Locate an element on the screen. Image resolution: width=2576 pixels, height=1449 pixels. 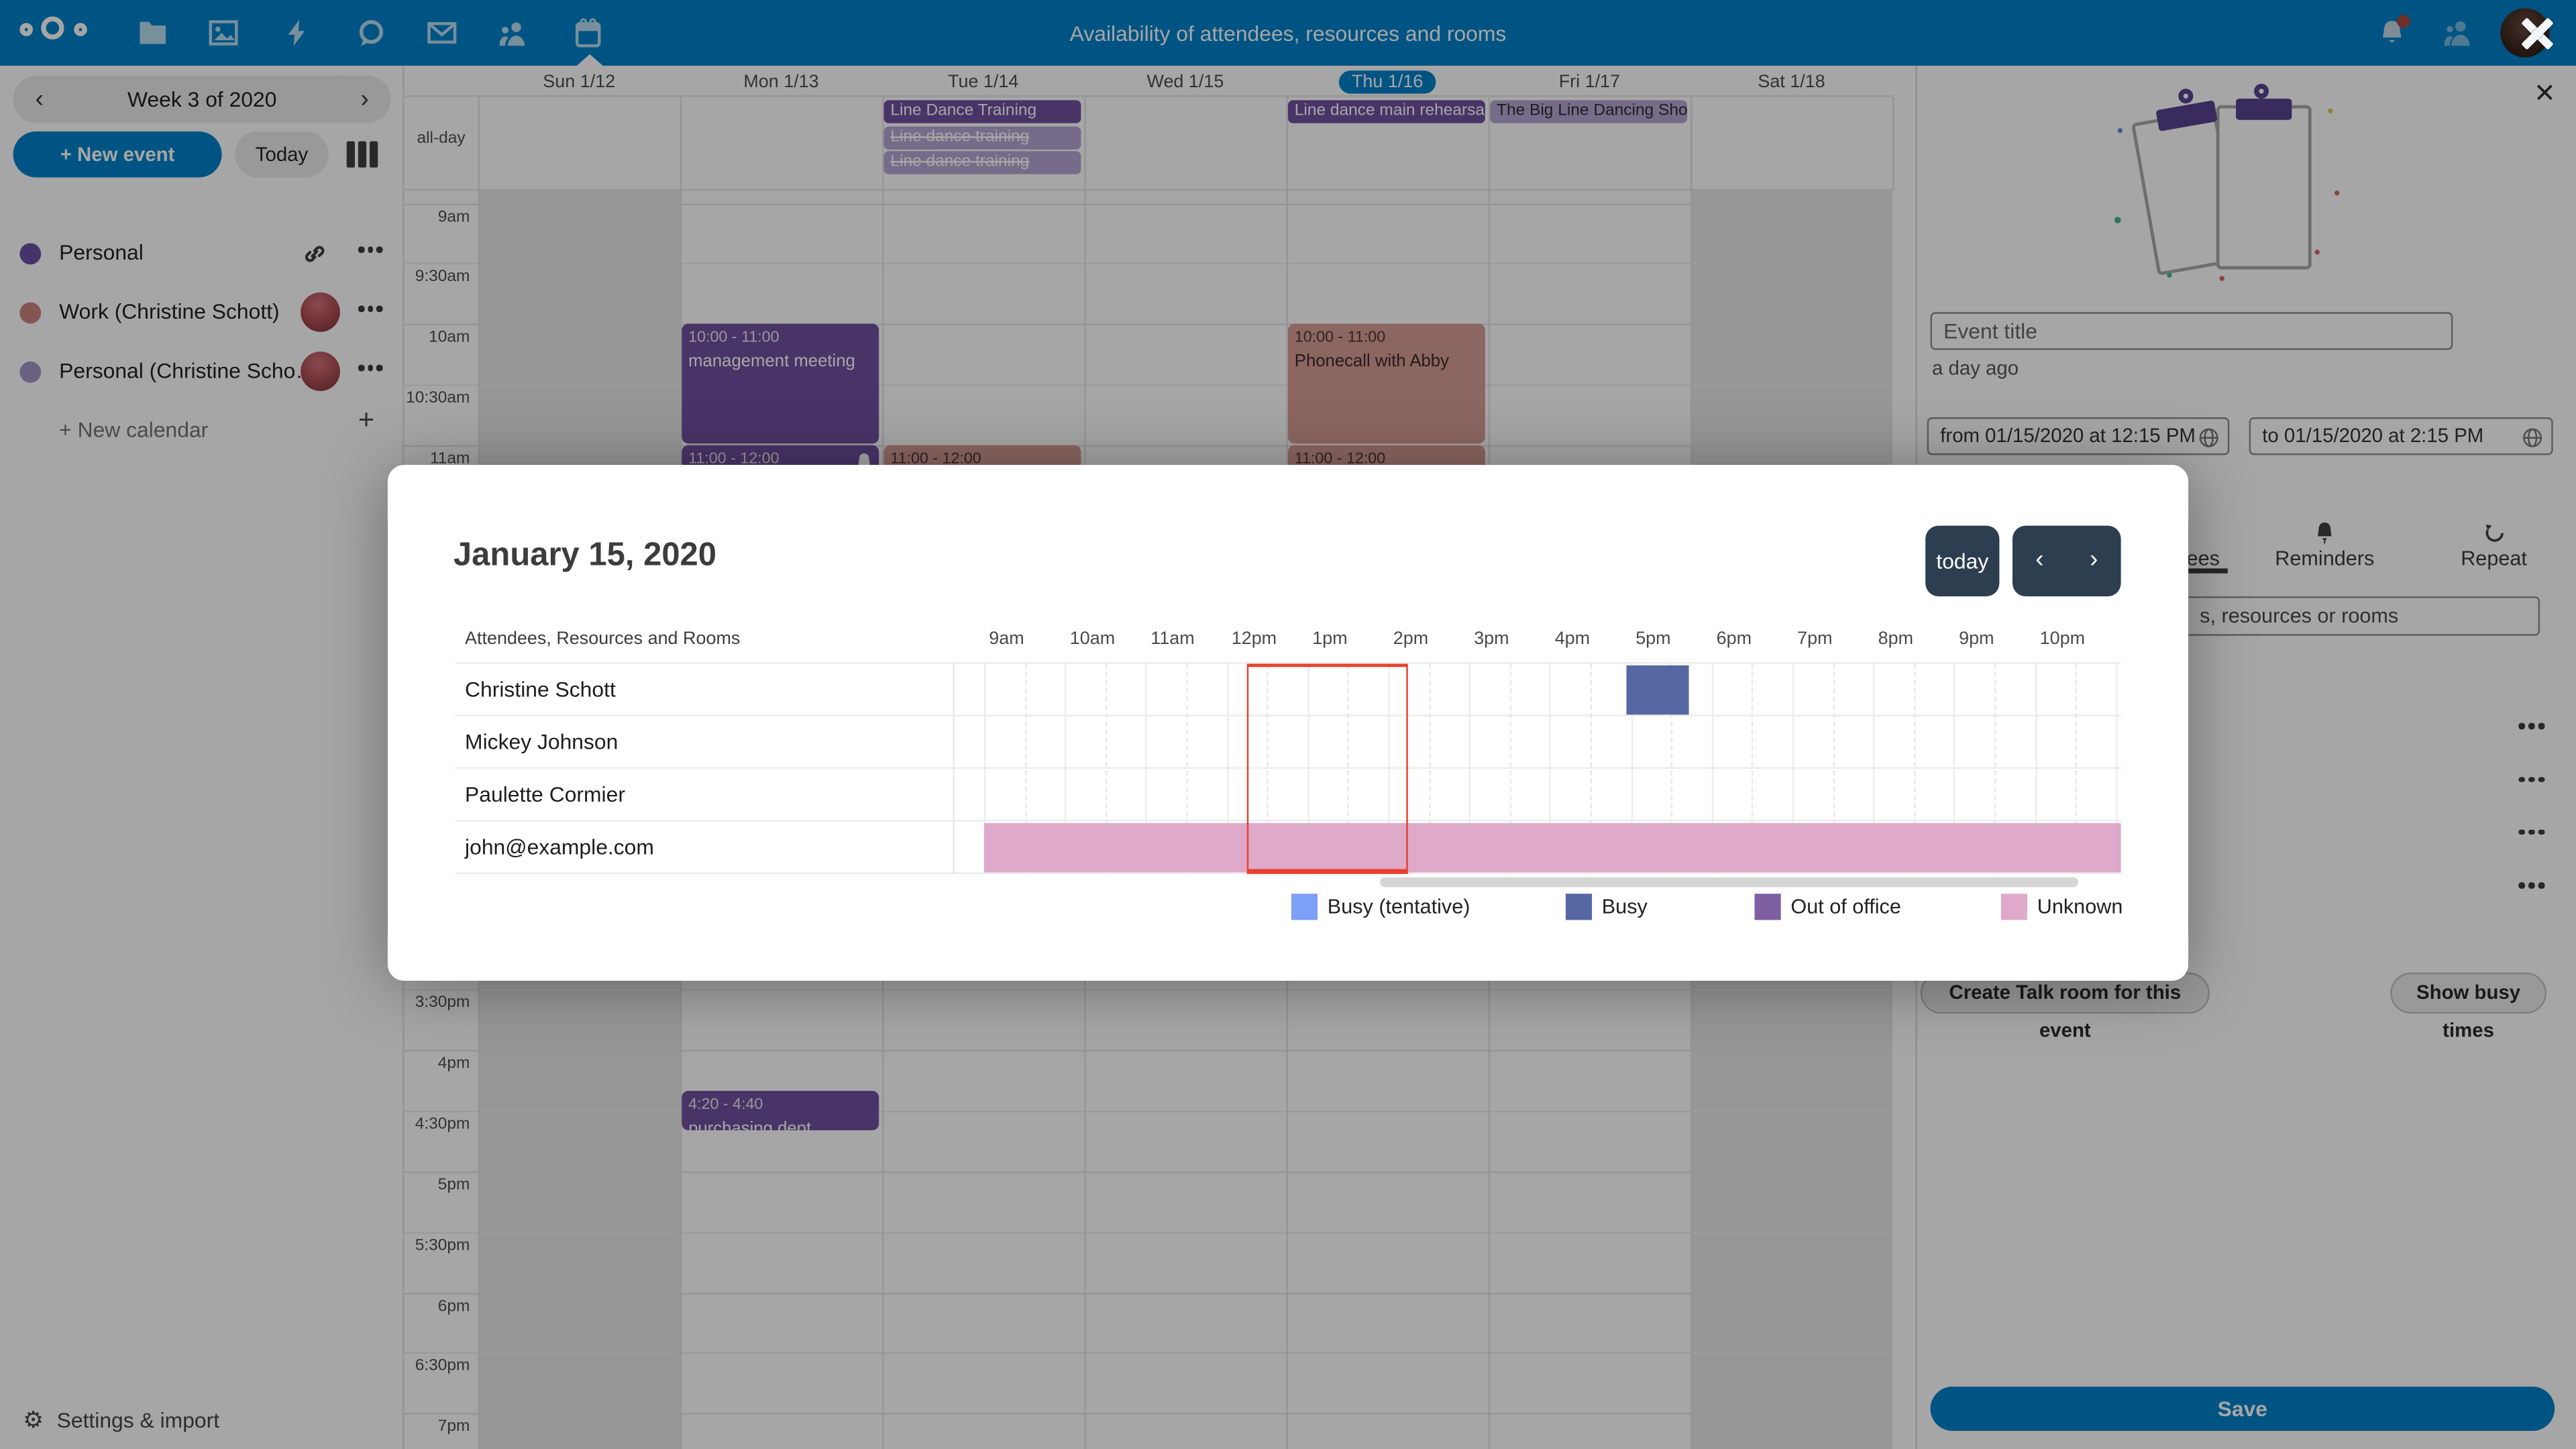
time-axis-label: 12pm is located at coordinates (1254, 639).